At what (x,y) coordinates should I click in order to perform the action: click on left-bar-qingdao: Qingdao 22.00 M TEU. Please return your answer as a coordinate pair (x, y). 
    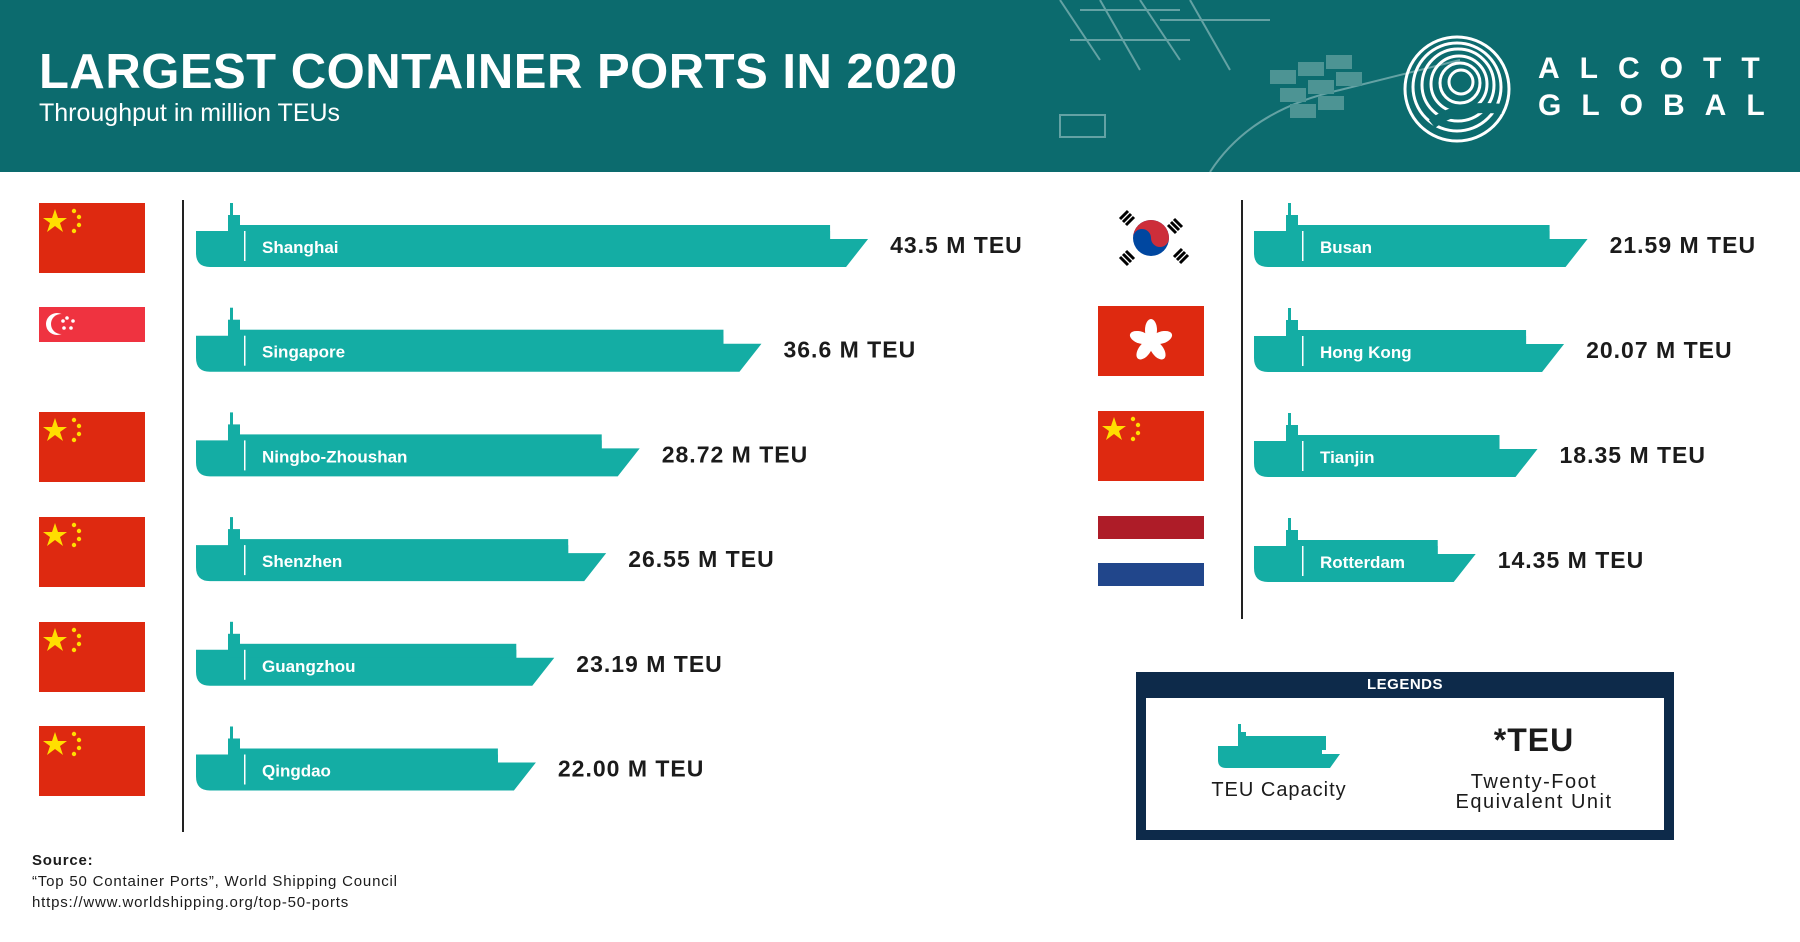
    Looking at the image, I should click on (450, 758).